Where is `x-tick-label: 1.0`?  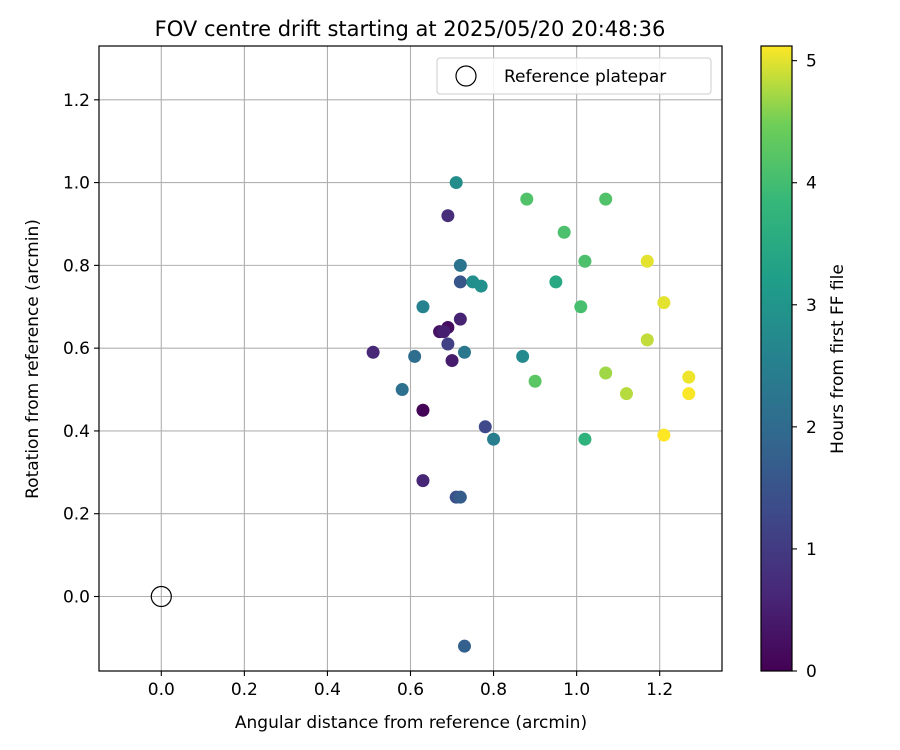 x-tick-label: 1.0 is located at coordinates (576, 690).